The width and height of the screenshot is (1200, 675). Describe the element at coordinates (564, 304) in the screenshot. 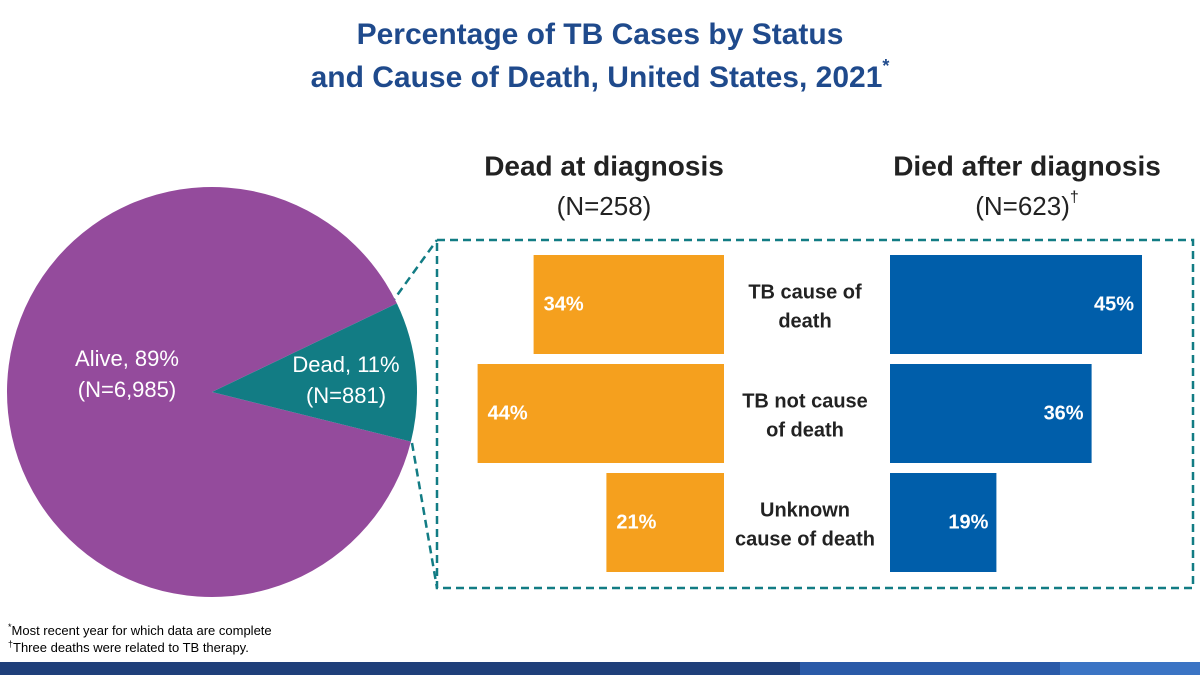

I see `bar-value-label: 34%` at that location.